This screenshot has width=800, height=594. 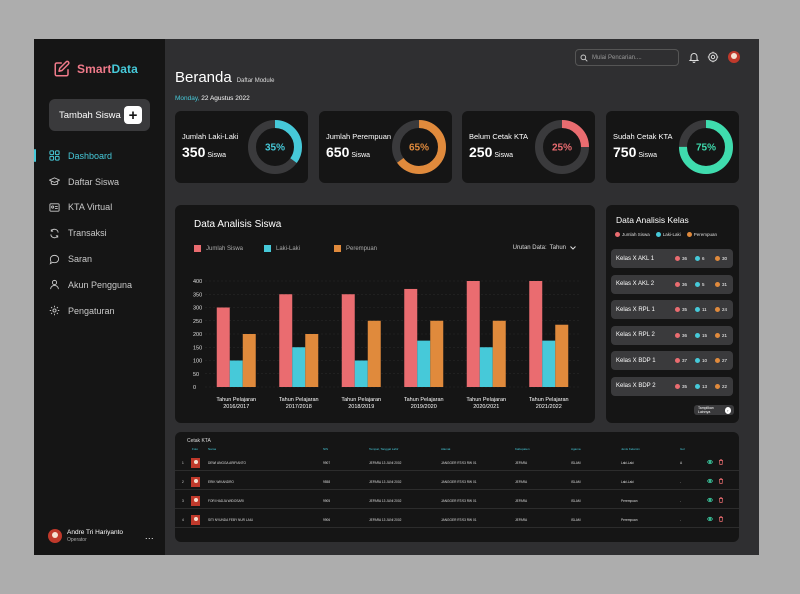 What do you see at coordinates (99, 115) in the screenshot?
I see `add-student-button: Tambah Siswa +` at bounding box center [99, 115].